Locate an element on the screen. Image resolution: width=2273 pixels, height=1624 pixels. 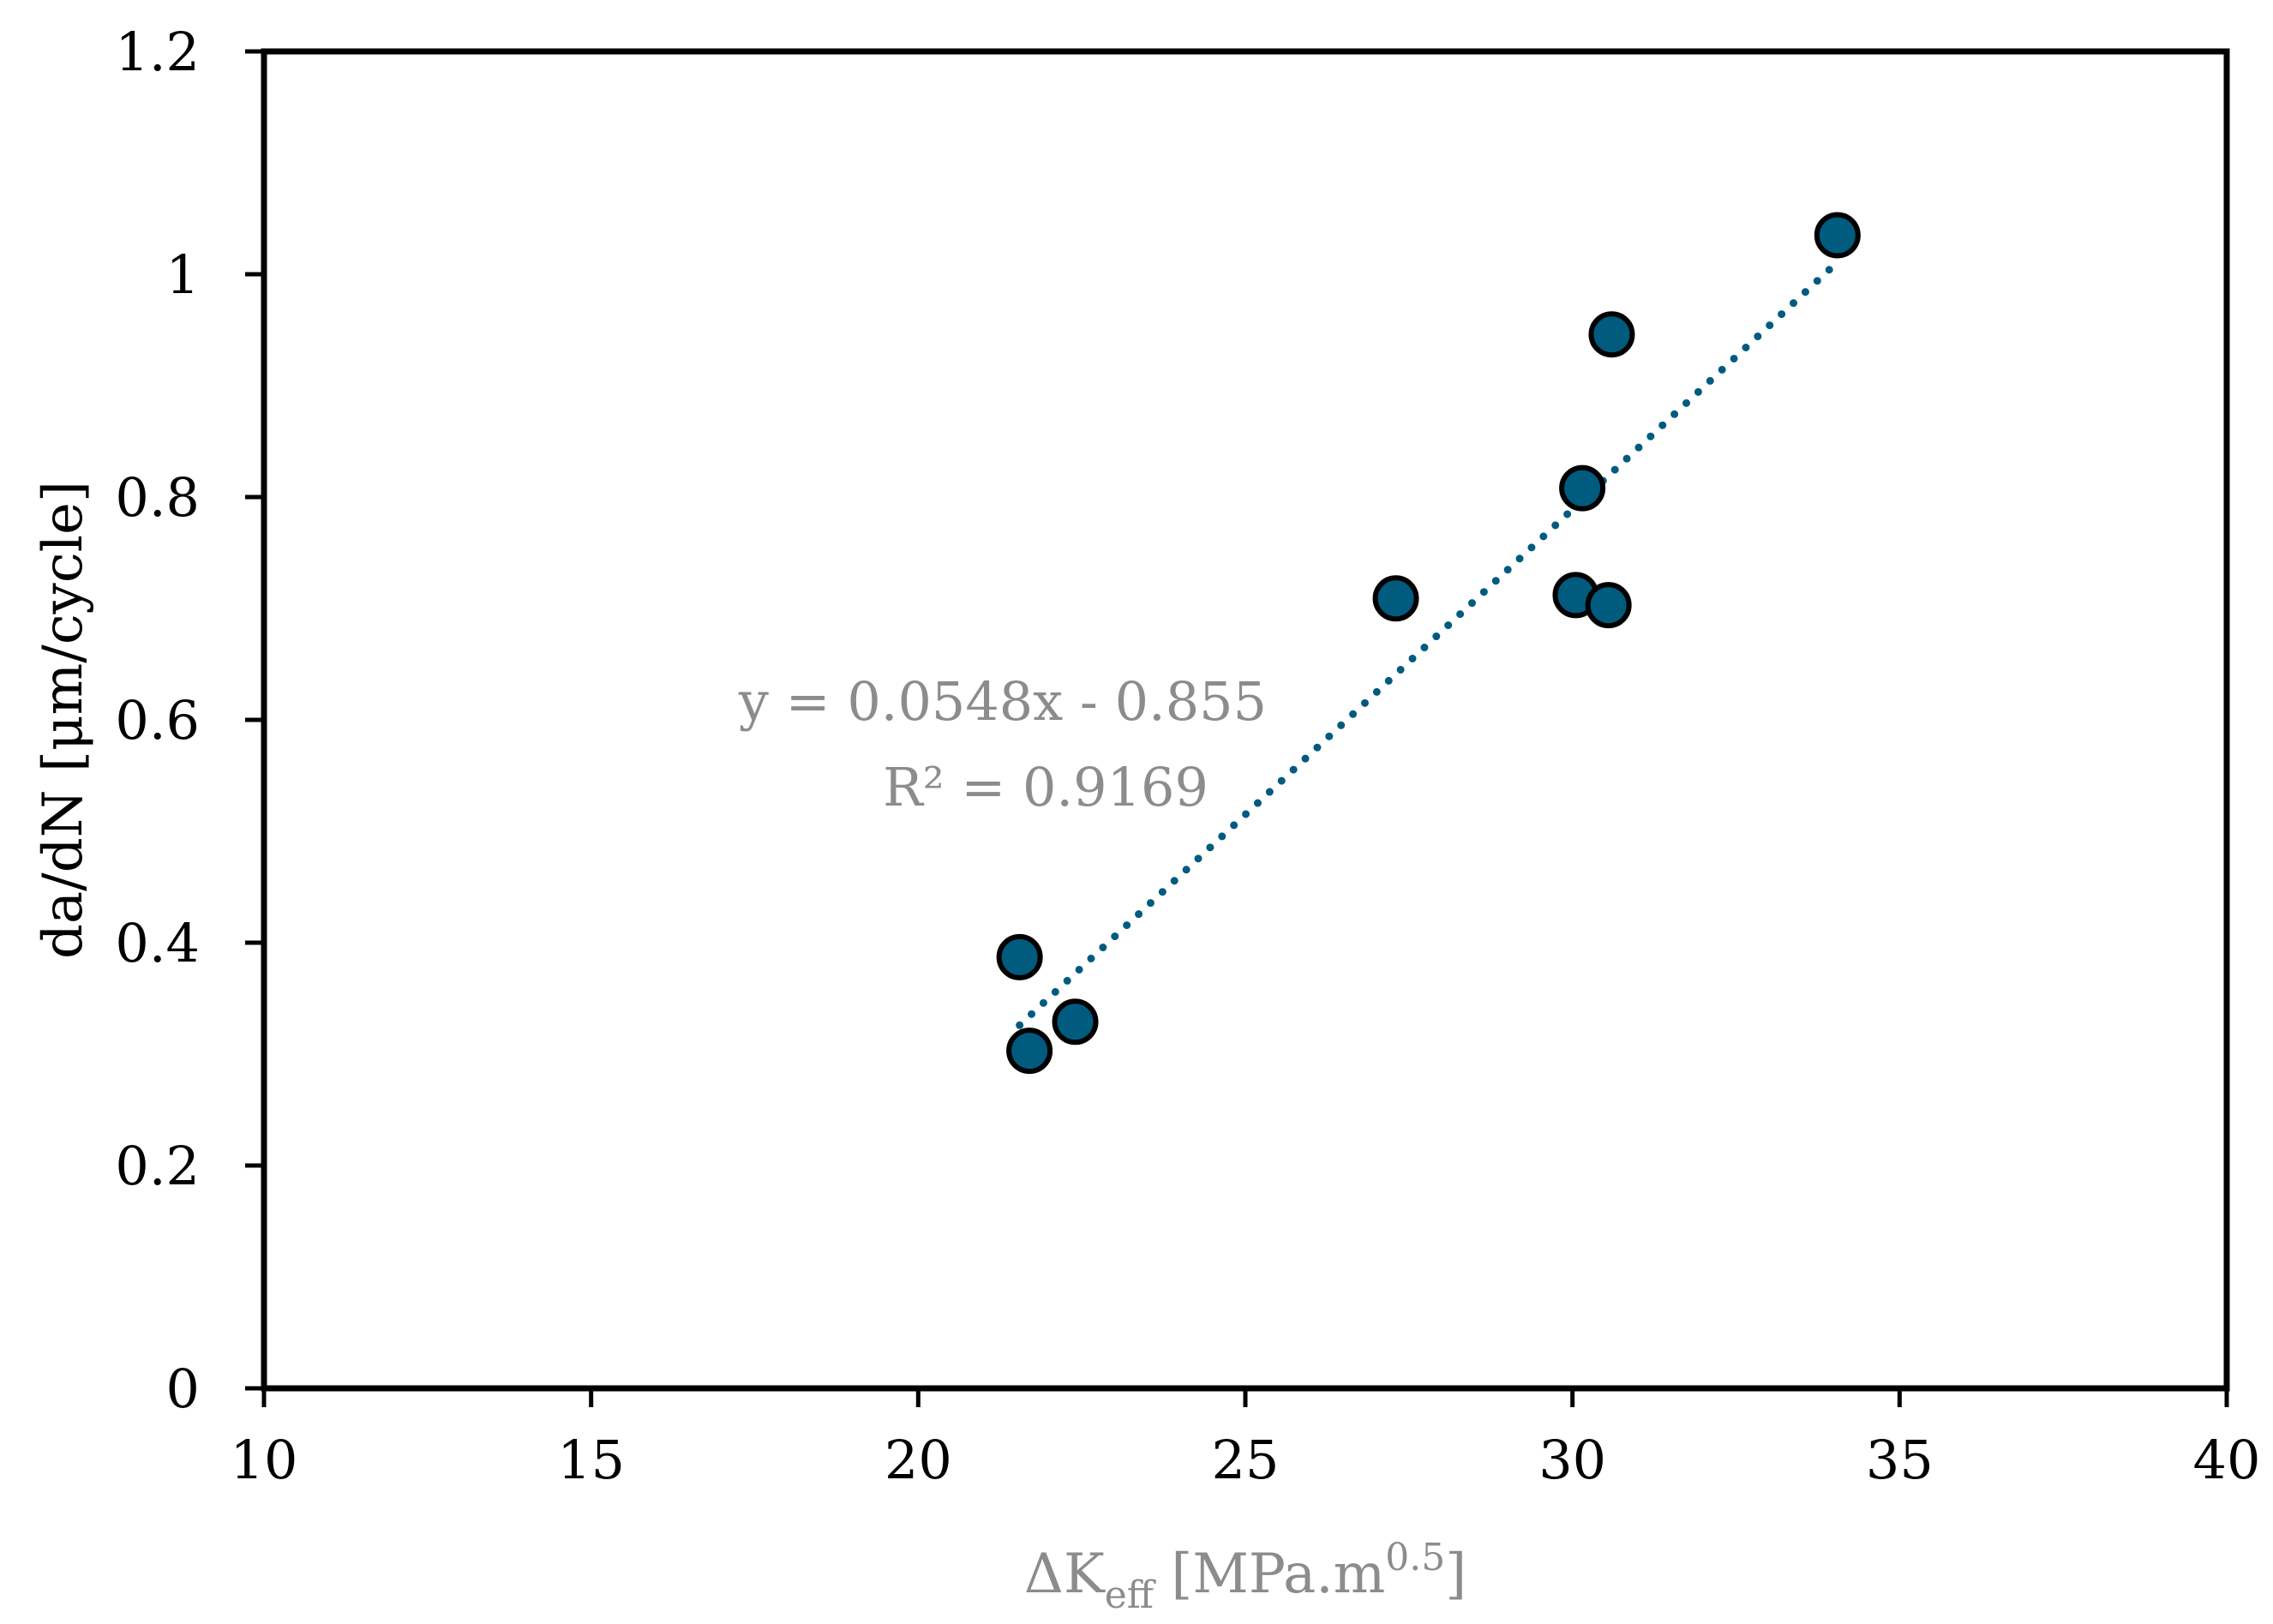
x-axis-title-units: [MPa.m is located at coordinates (1269, 1574).